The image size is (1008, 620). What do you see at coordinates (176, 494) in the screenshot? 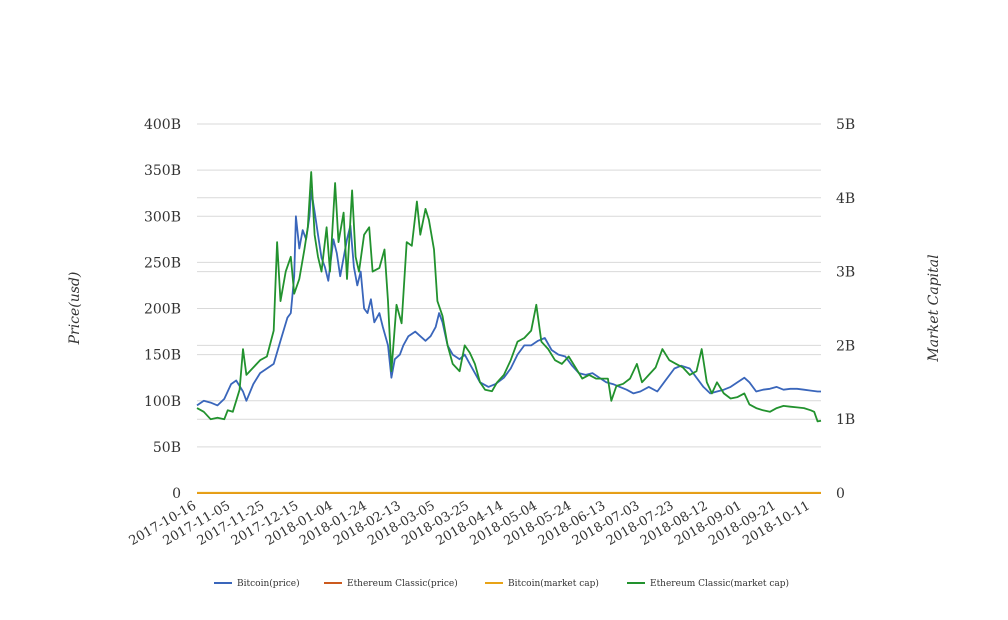
I see `y-left-tick-label: 0` at bounding box center [176, 494].